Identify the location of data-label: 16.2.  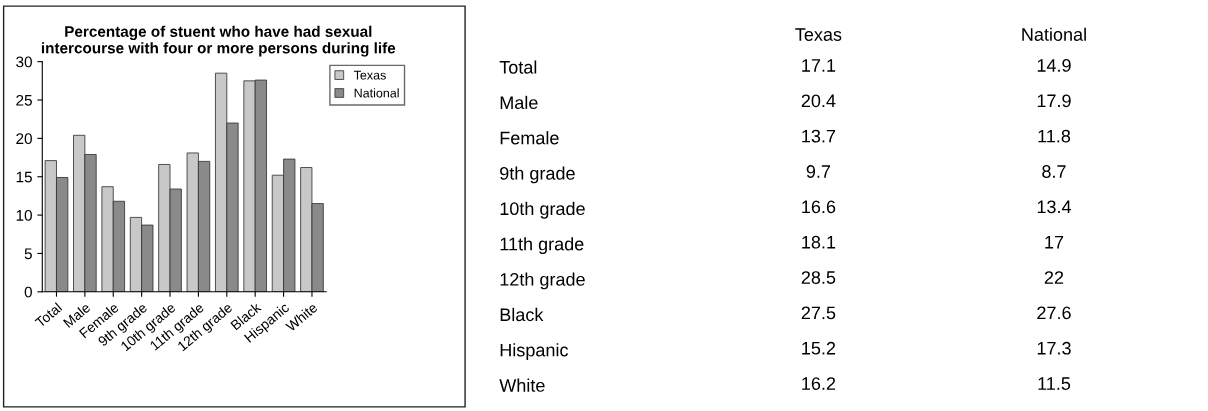
(819, 383).